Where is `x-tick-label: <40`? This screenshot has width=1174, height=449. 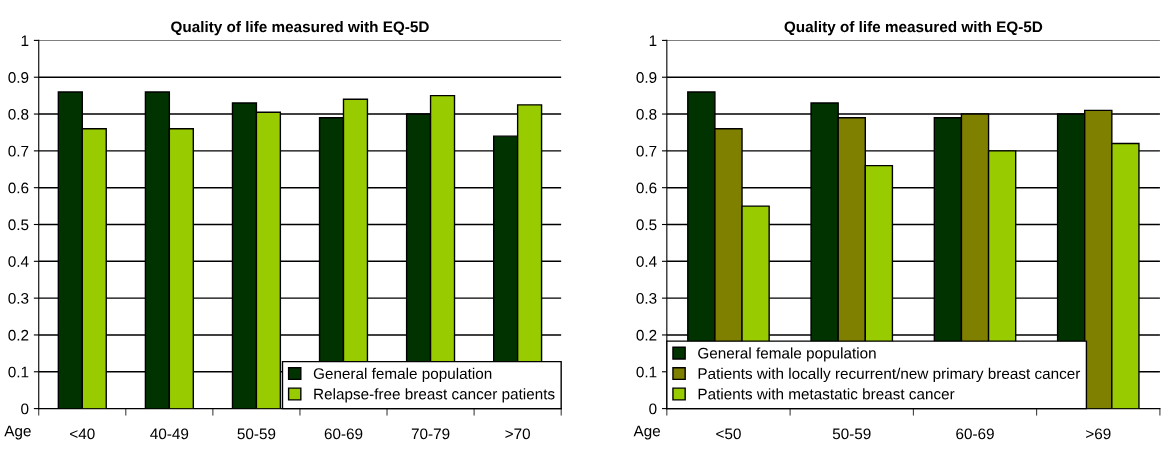 x-tick-label: <40 is located at coordinates (82, 434).